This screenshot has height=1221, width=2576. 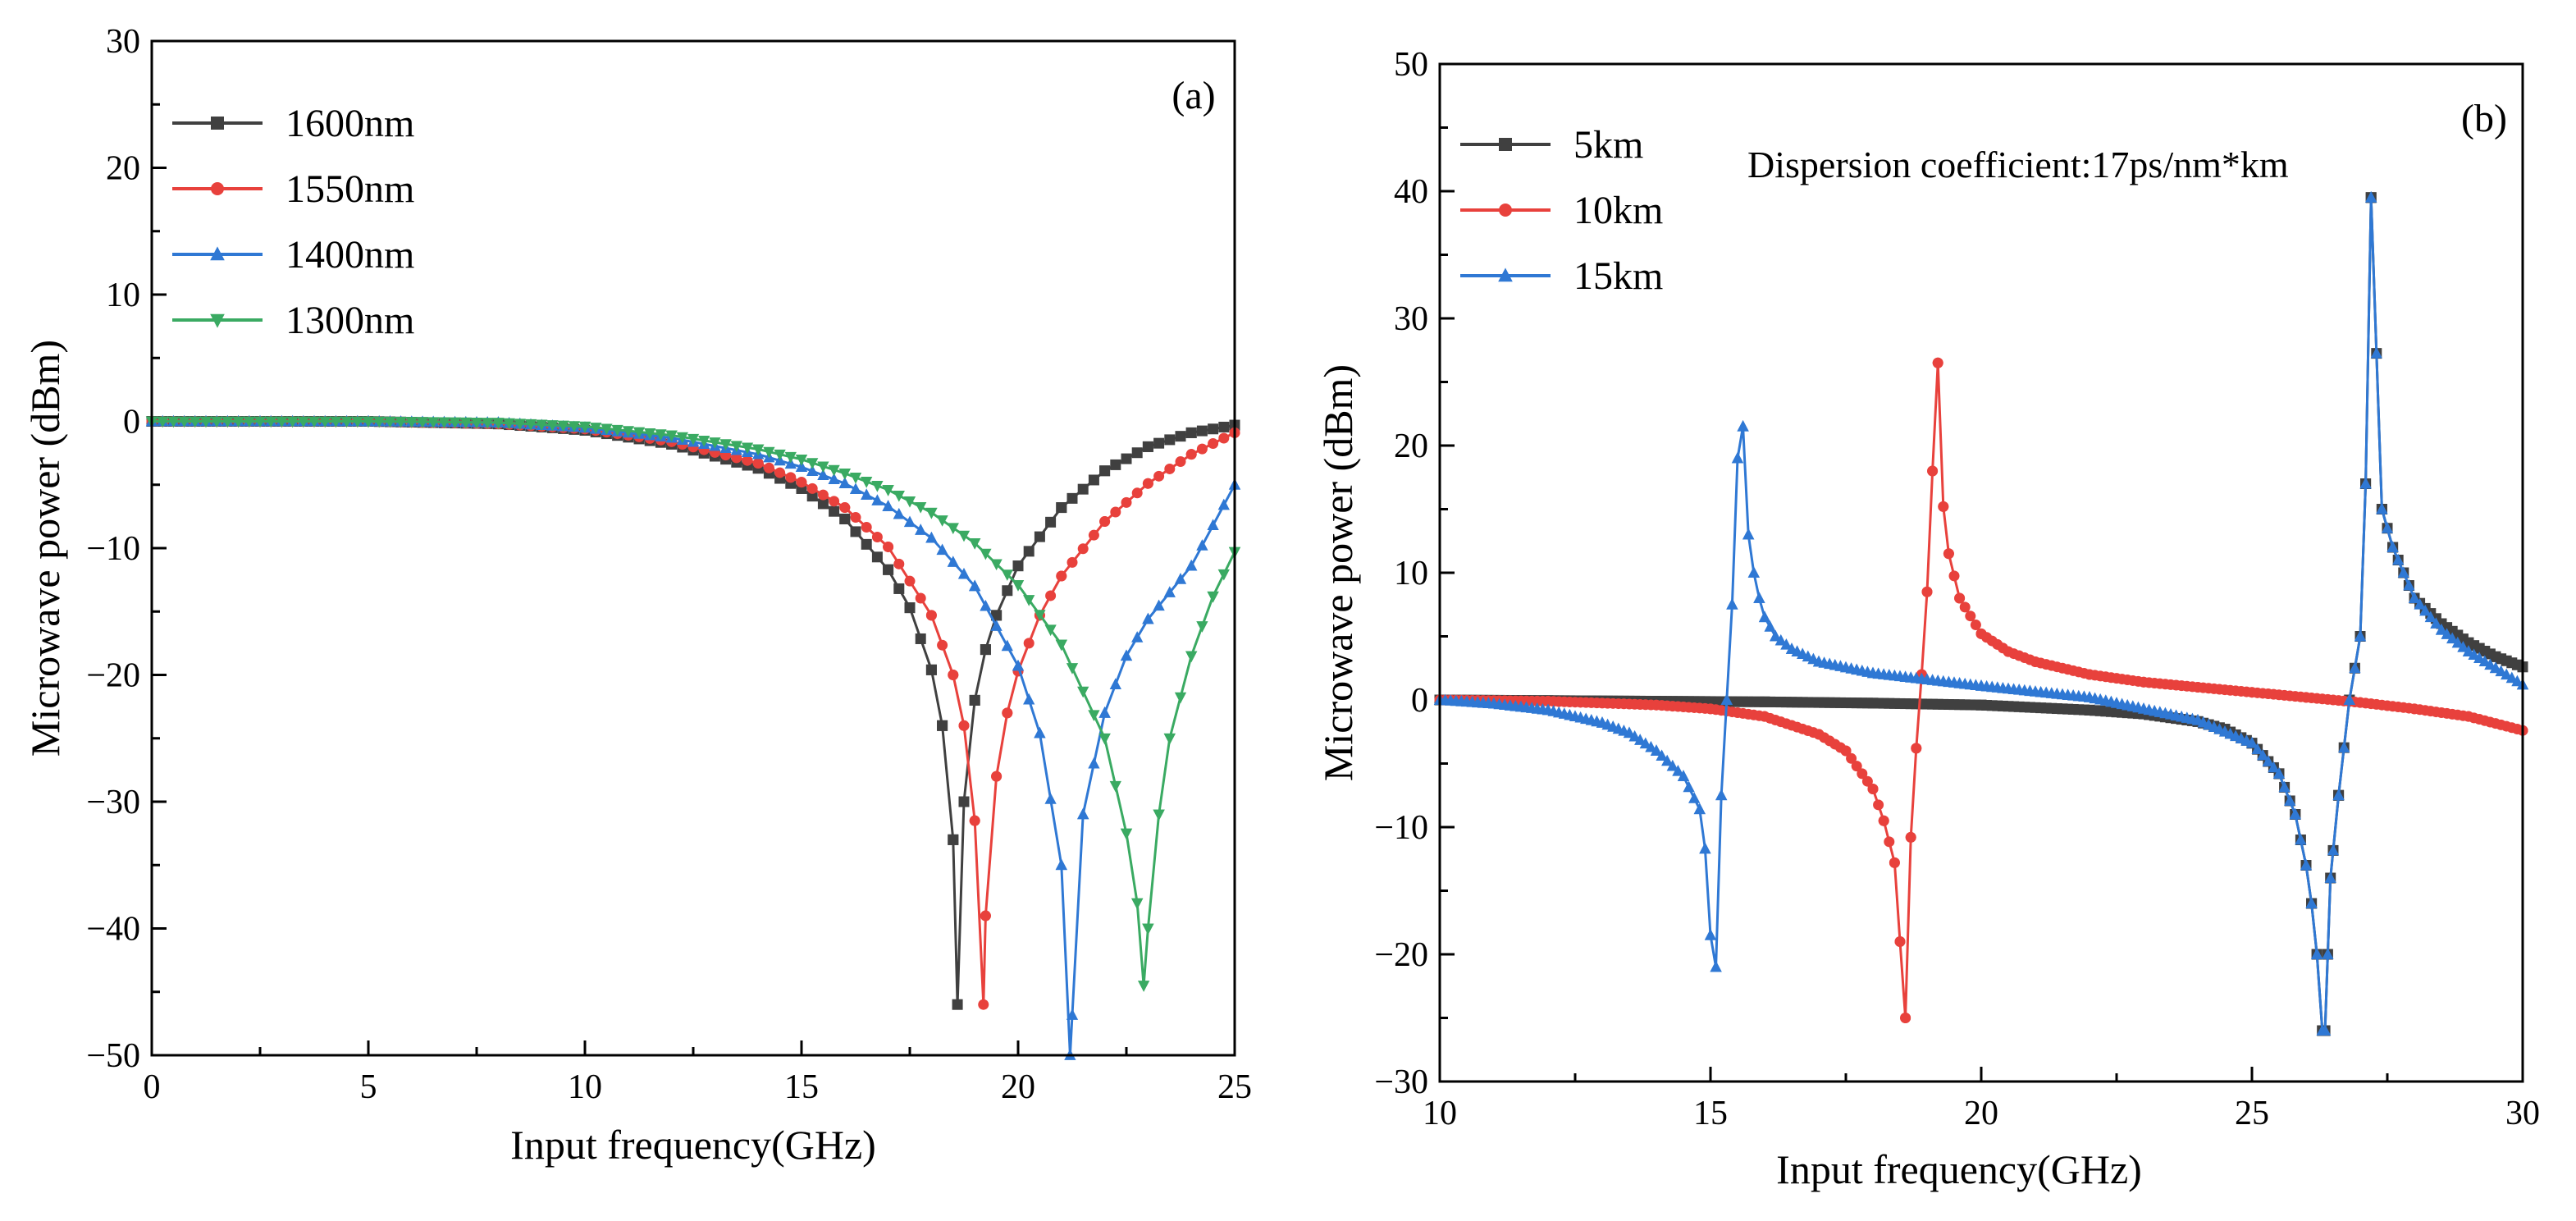 What do you see at coordinates (1562, 276) in the screenshot?
I see `legend-item-15km: 15km` at bounding box center [1562, 276].